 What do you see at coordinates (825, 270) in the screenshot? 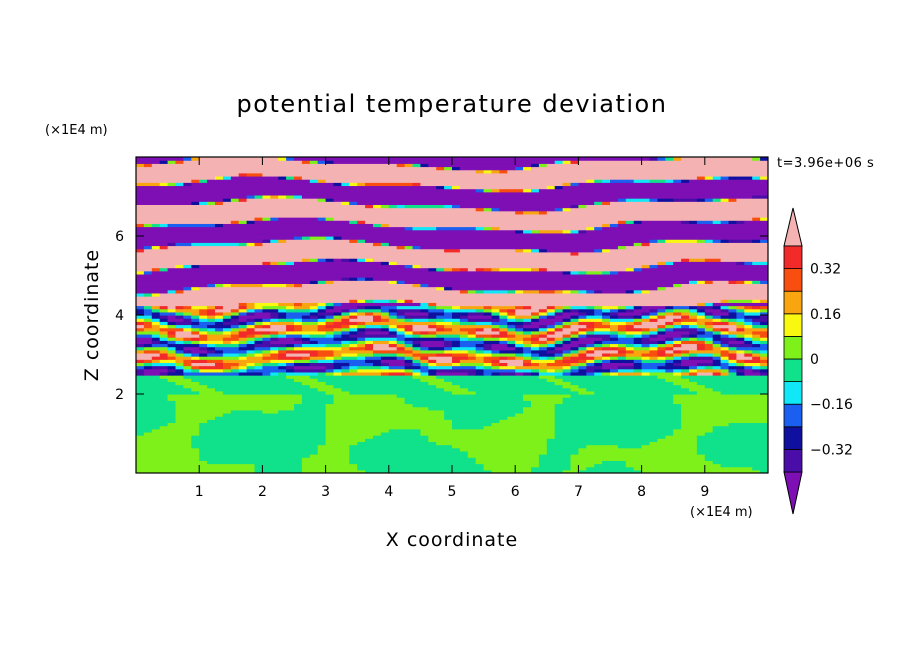
I see `colorbar-tick-label: 0.32` at bounding box center [825, 270].